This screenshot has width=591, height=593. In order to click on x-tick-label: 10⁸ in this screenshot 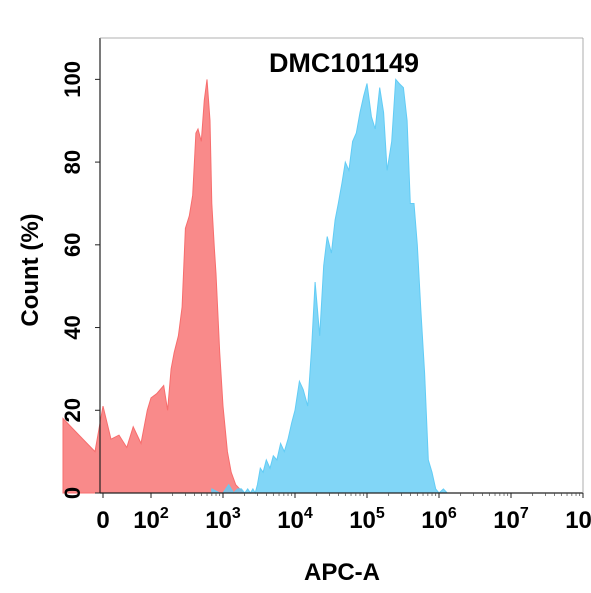, I will do `click(578, 519)`.